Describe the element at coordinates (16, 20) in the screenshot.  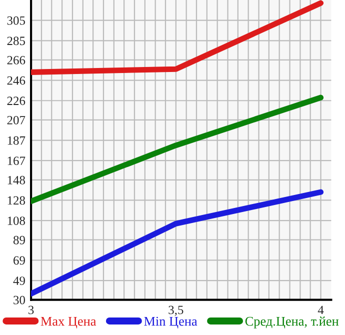
I see `y-tick-label: 305` at that location.